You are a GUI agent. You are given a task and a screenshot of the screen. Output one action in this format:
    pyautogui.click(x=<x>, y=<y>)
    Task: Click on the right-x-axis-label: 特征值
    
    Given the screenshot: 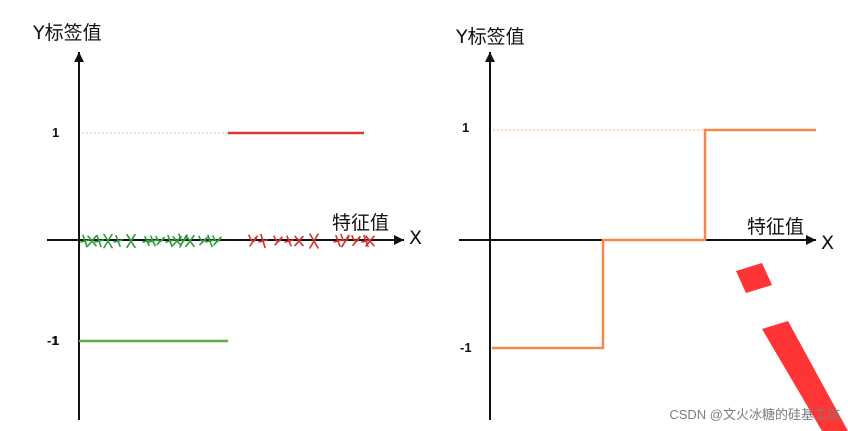 What is the action you would take?
    pyautogui.click(x=776, y=227)
    